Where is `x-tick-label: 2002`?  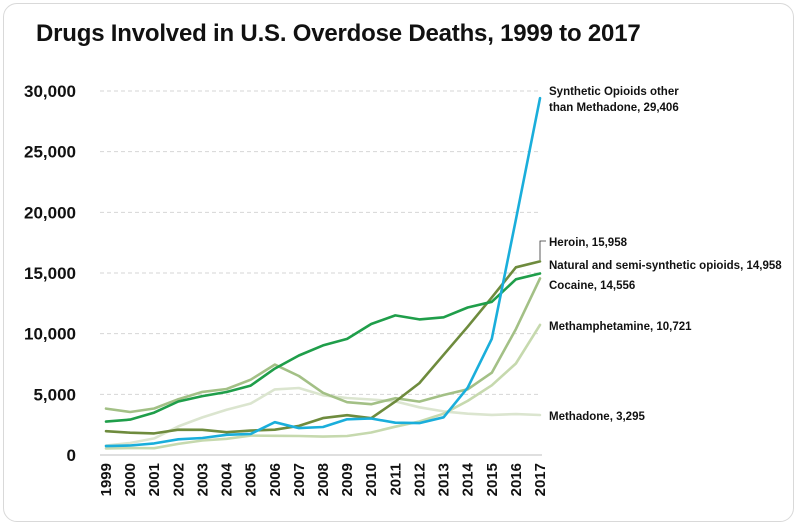 x-tick-label: 2002 is located at coordinates (178, 479).